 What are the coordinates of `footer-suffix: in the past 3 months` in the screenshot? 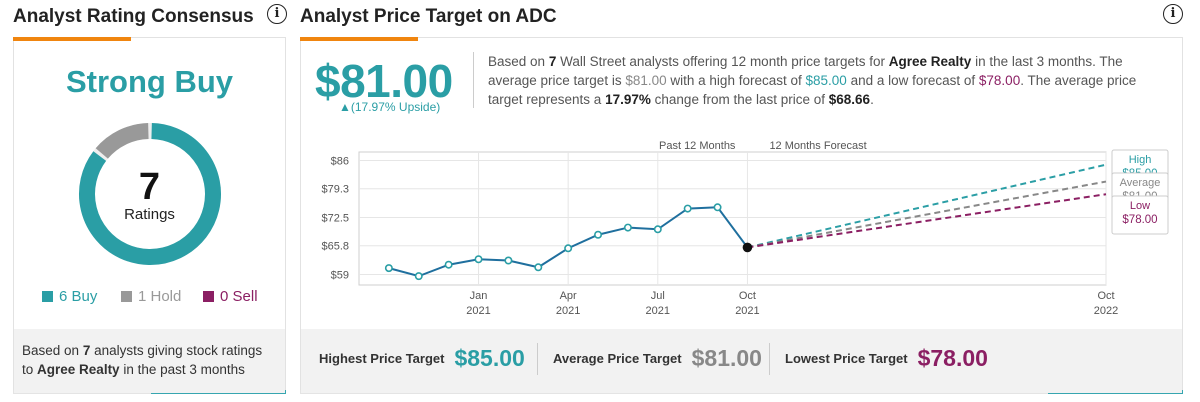 It's located at (184, 369).